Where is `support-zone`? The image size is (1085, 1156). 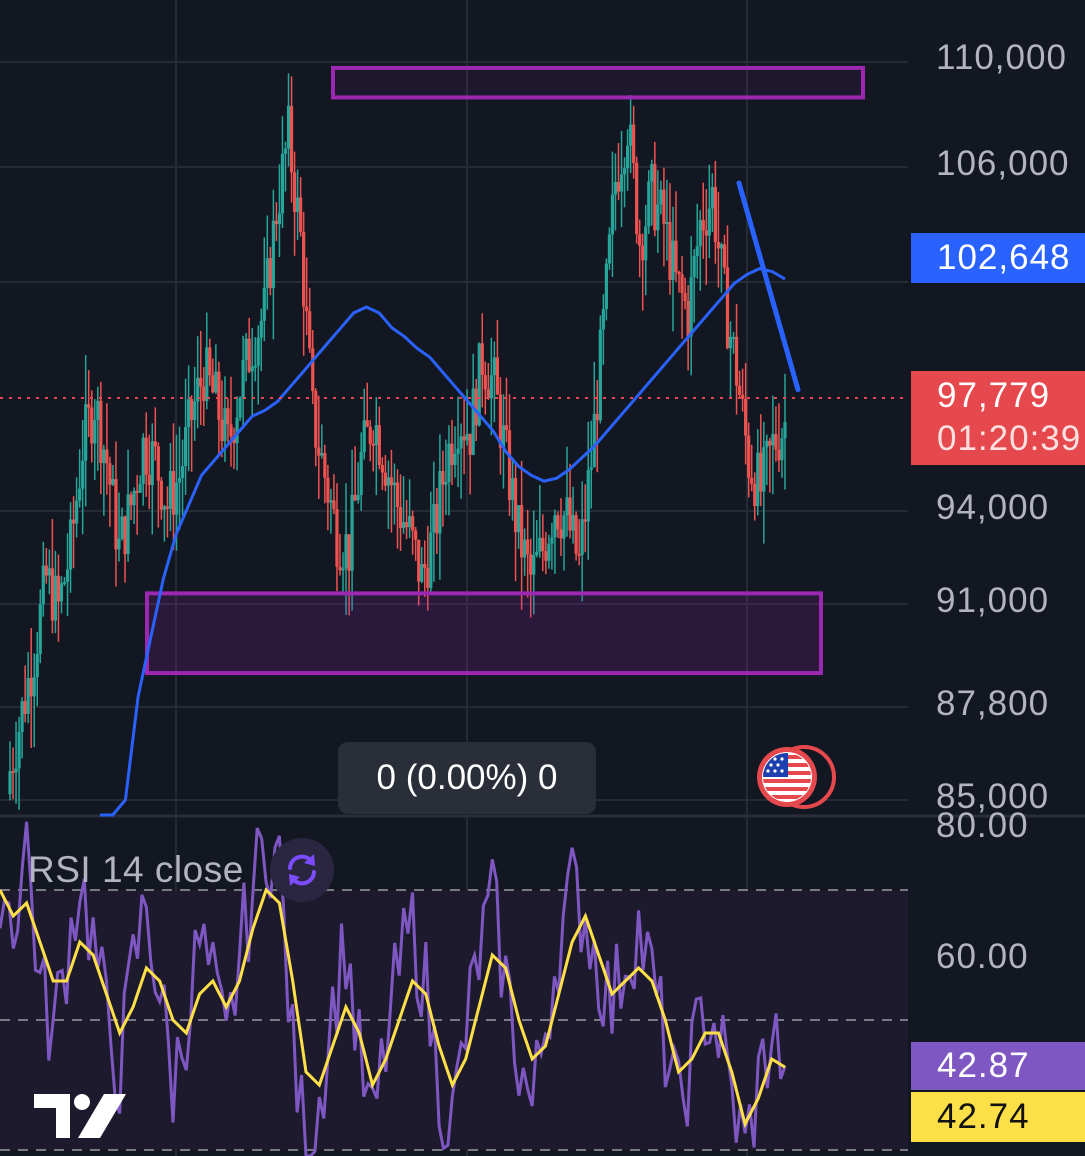 support-zone is located at coordinates (484, 633).